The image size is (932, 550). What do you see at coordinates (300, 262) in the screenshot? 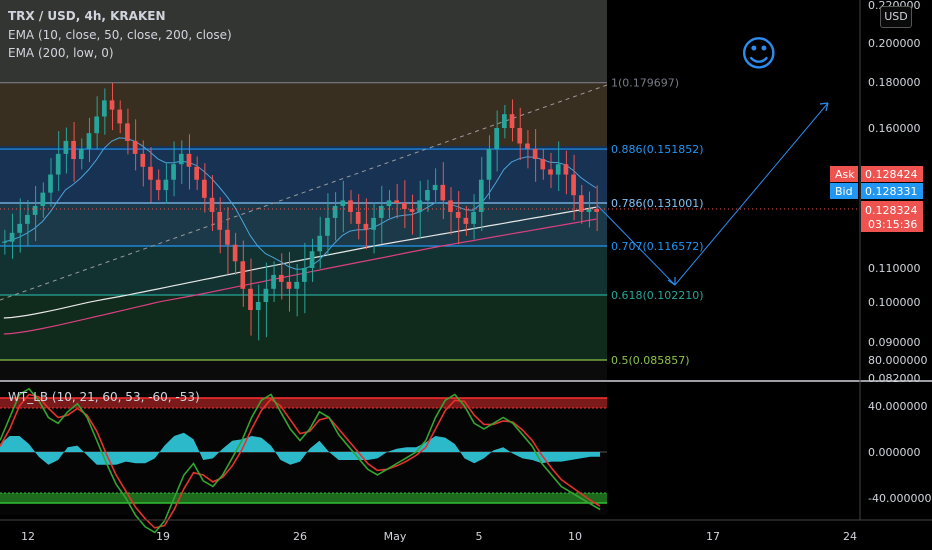
I see `ema-200-line` at bounding box center [300, 262].